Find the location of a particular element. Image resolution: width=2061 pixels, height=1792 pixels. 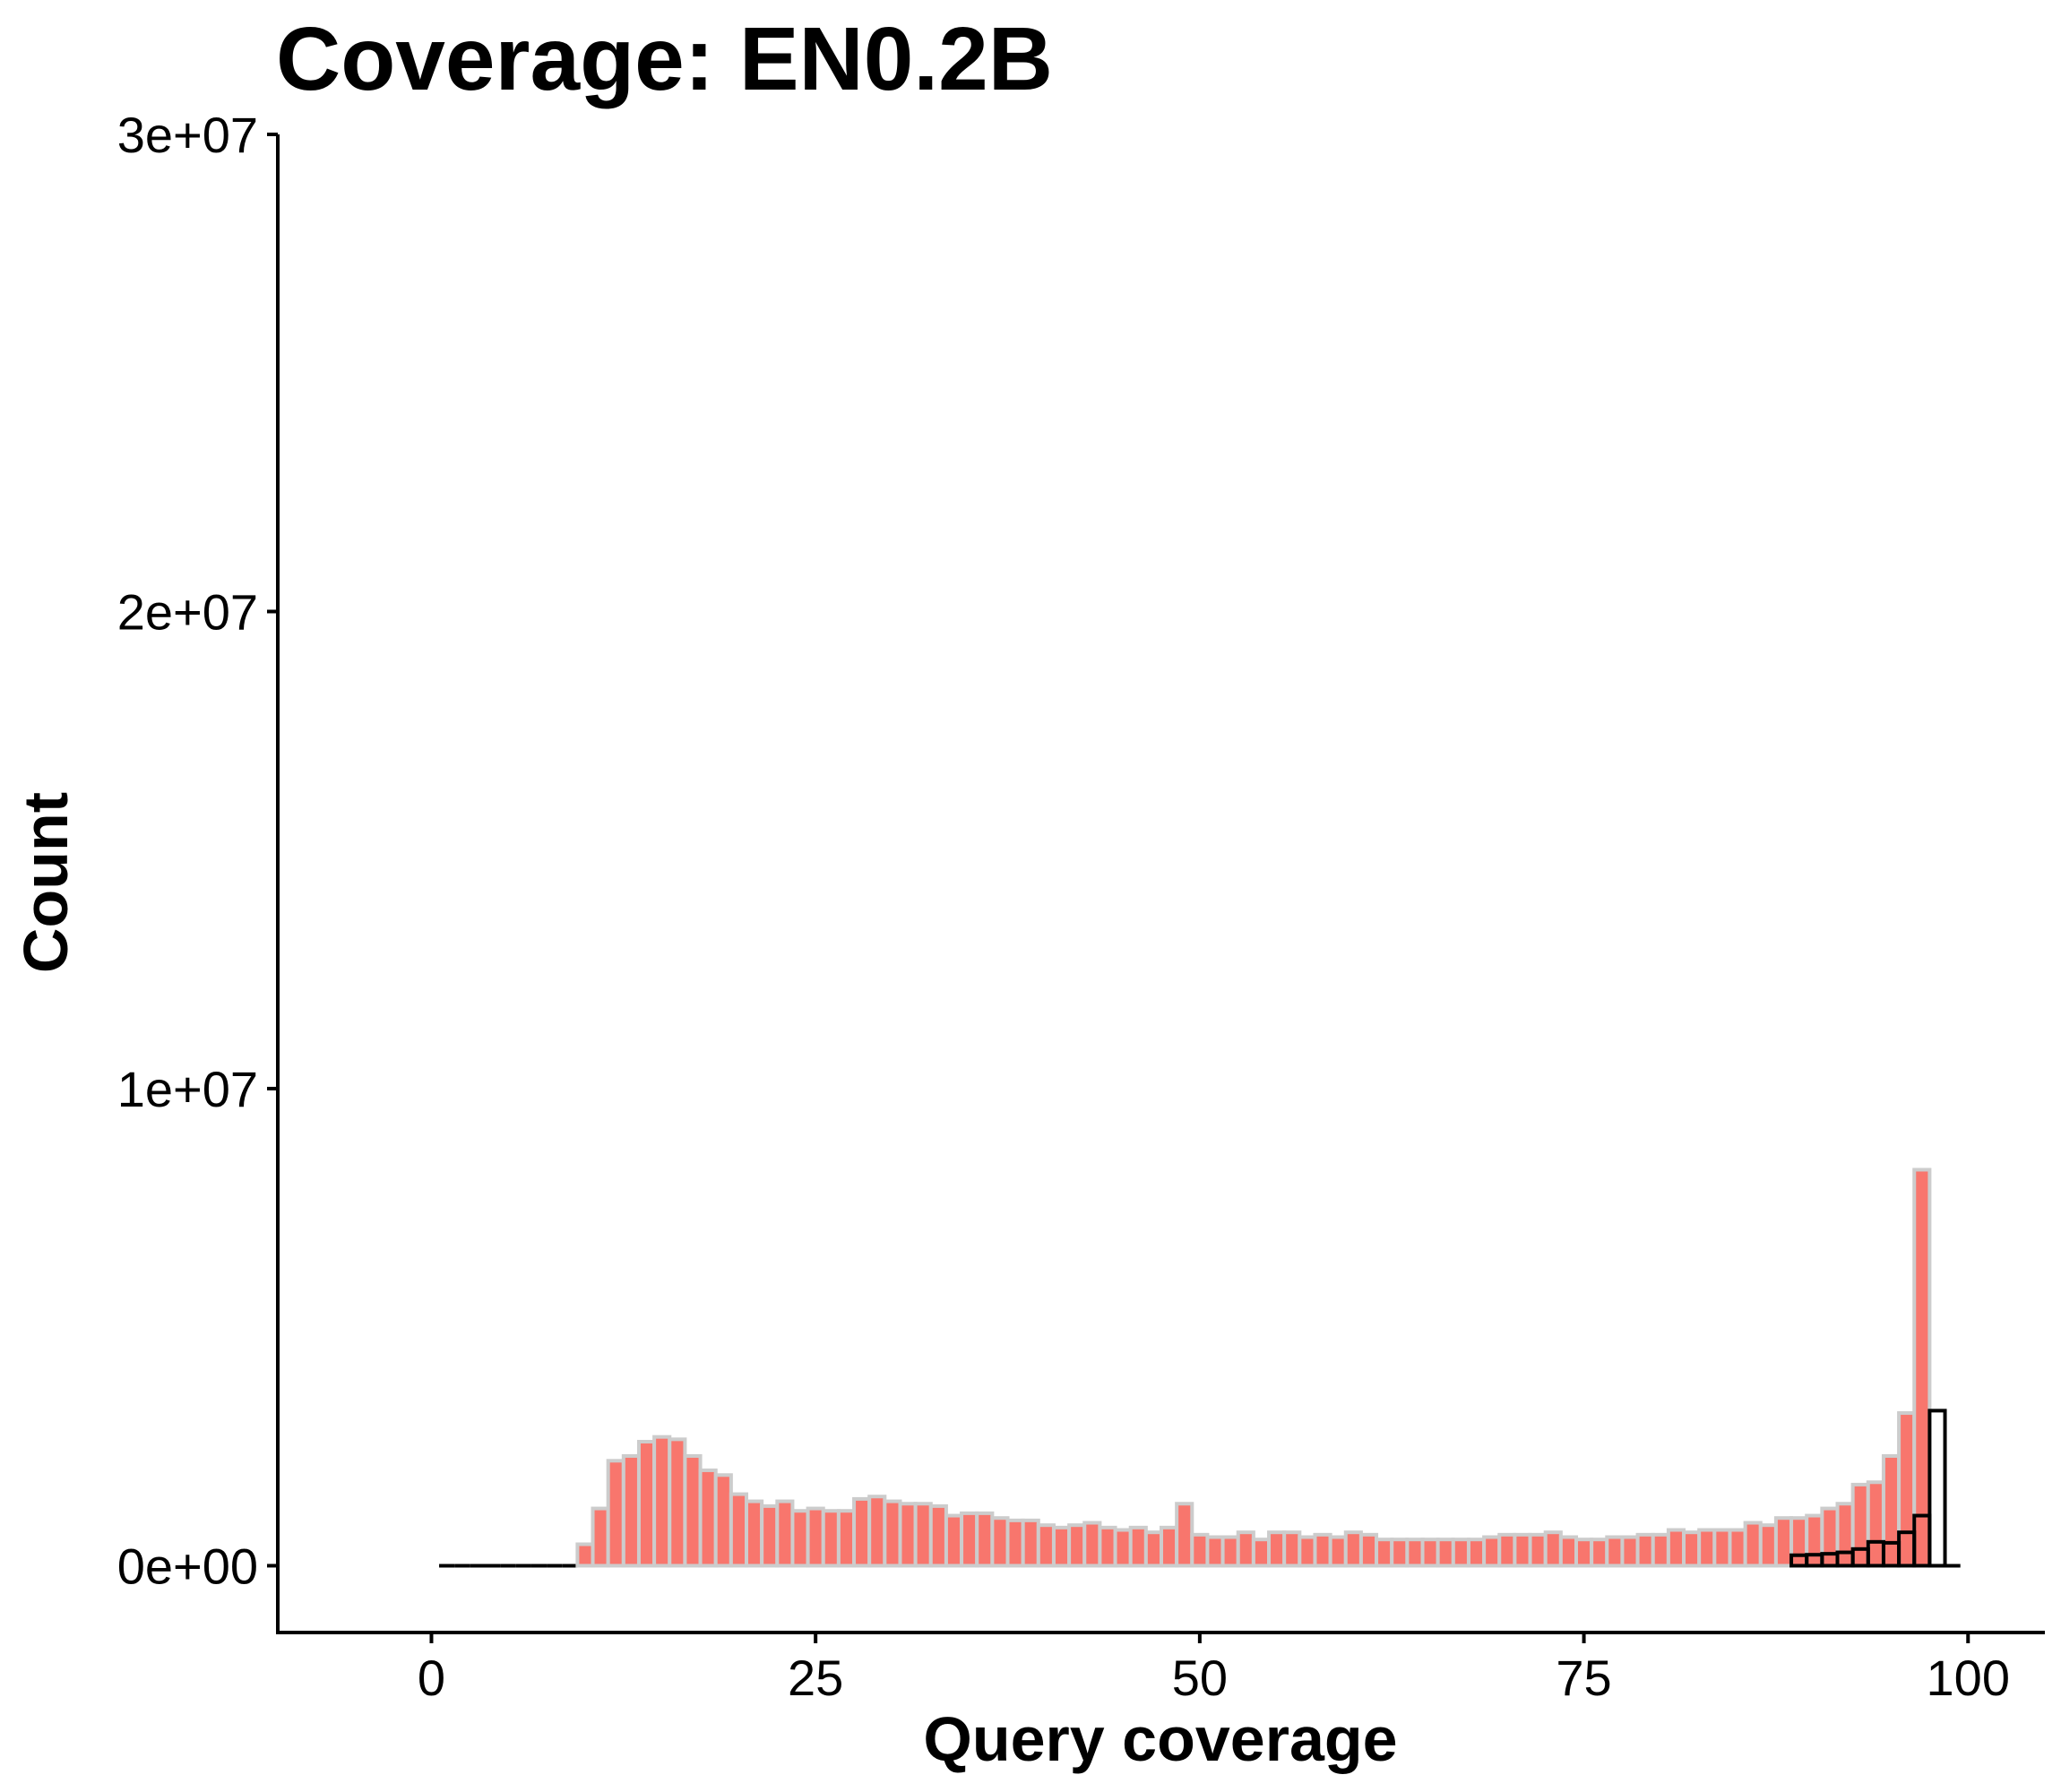

y-tick-label: 0e+00 is located at coordinates (187, 1566).